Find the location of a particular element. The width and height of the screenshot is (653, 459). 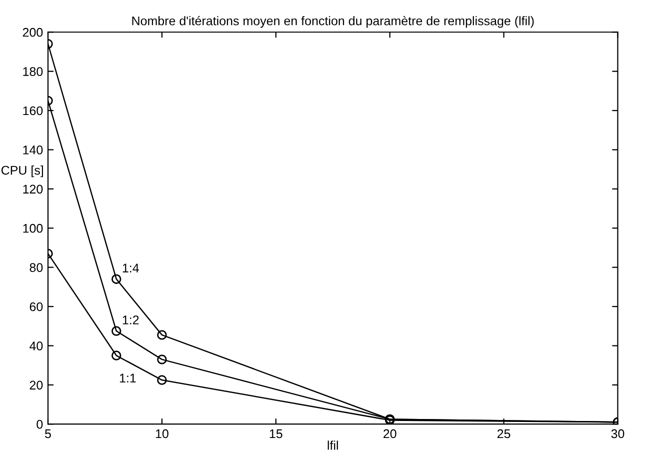

y-tick-label: 40 is located at coordinates (36, 346).